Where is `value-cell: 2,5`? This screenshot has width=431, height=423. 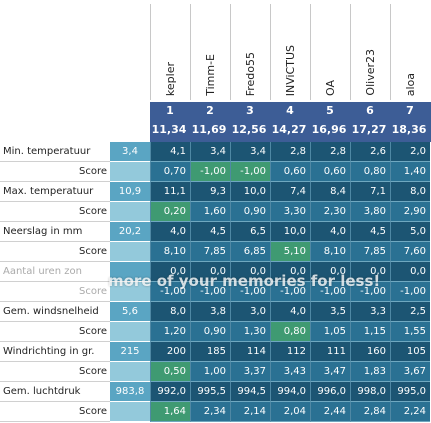
value-cell: 2,5 is located at coordinates (410, 312).